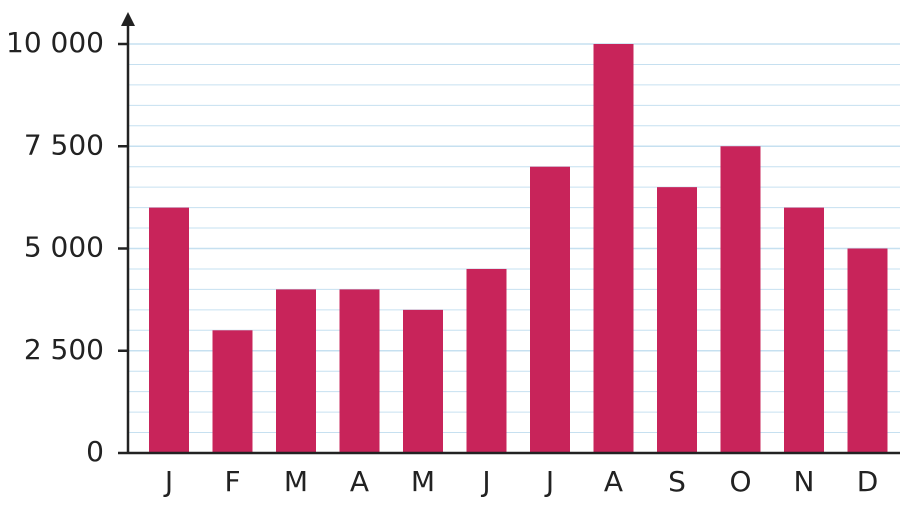  I want to click on x-tick-label: D, so click(868, 481).